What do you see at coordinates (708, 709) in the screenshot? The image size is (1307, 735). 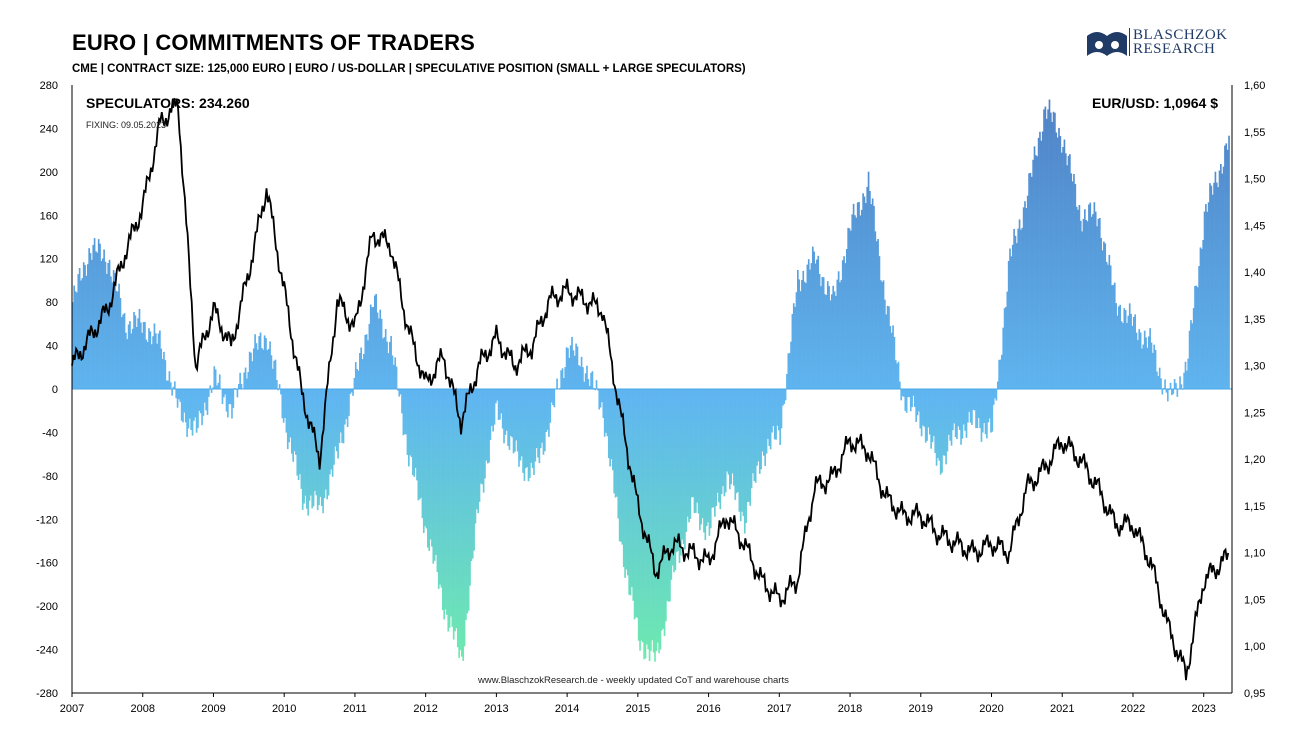 I see `x-tick-label: 2016` at bounding box center [708, 709].